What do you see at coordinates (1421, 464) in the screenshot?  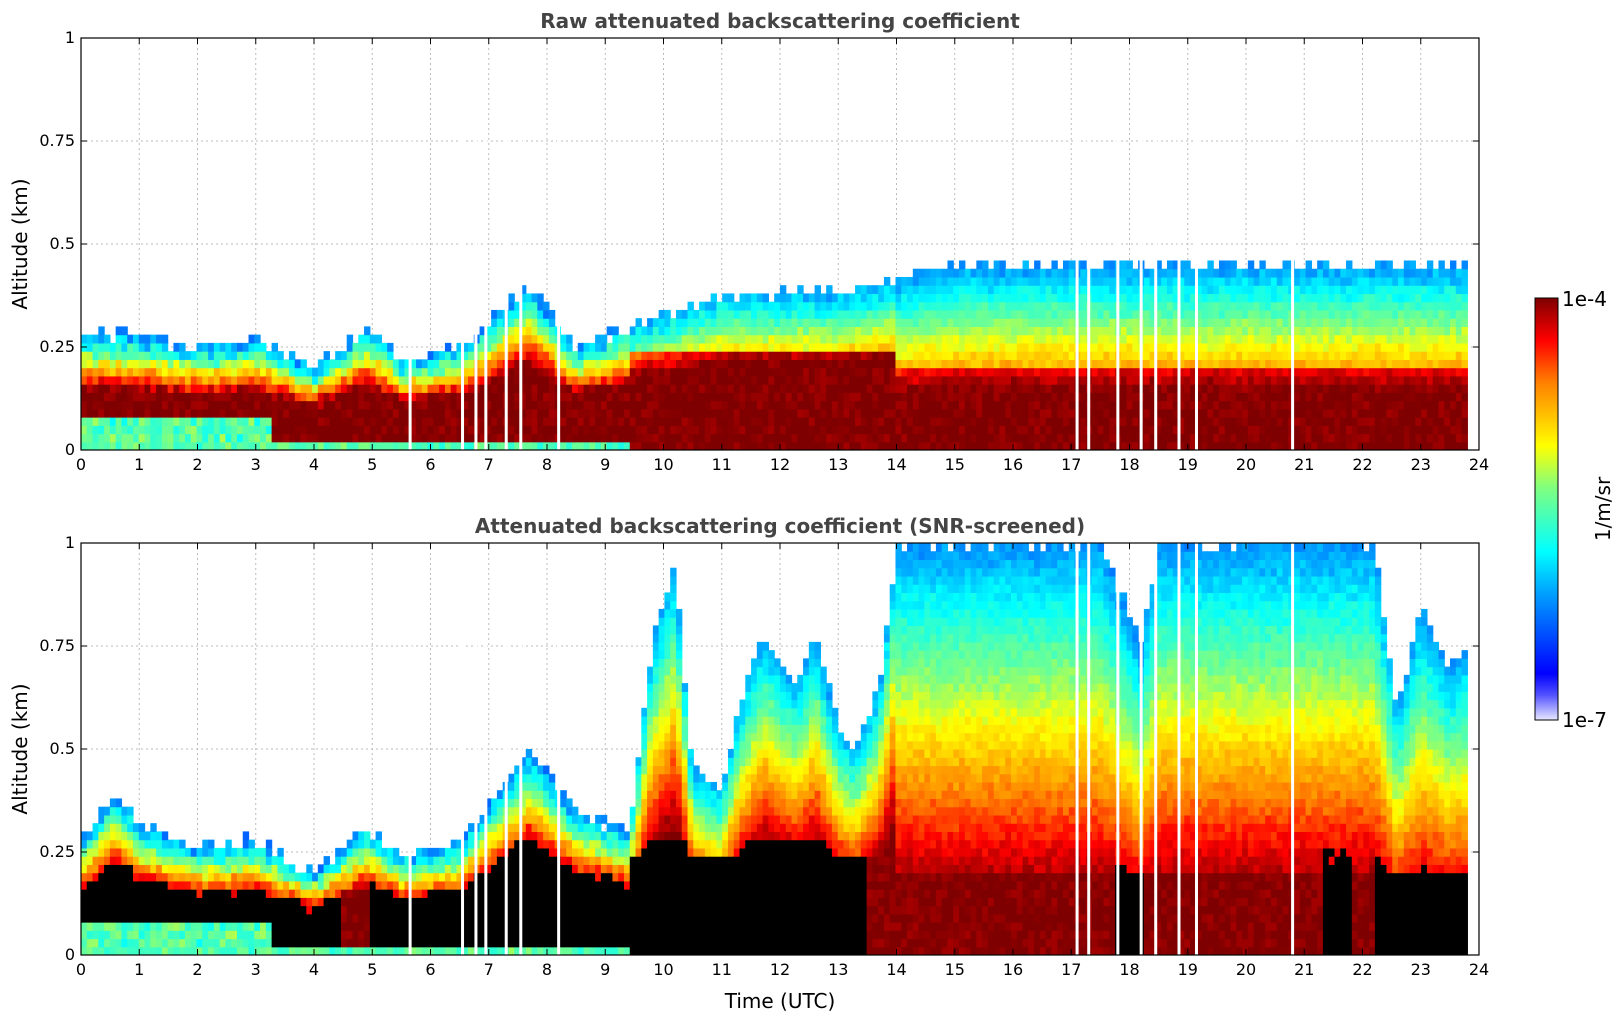 I see `x-tick-label: 23` at bounding box center [1421, 464].